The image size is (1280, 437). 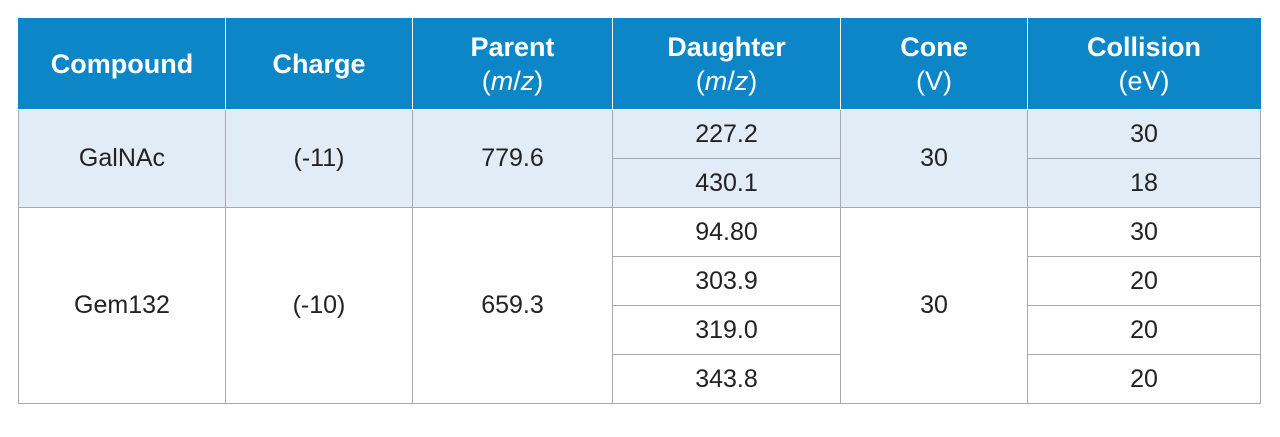 I want to click on header-compound: Compound, so click(x=122, y=64).